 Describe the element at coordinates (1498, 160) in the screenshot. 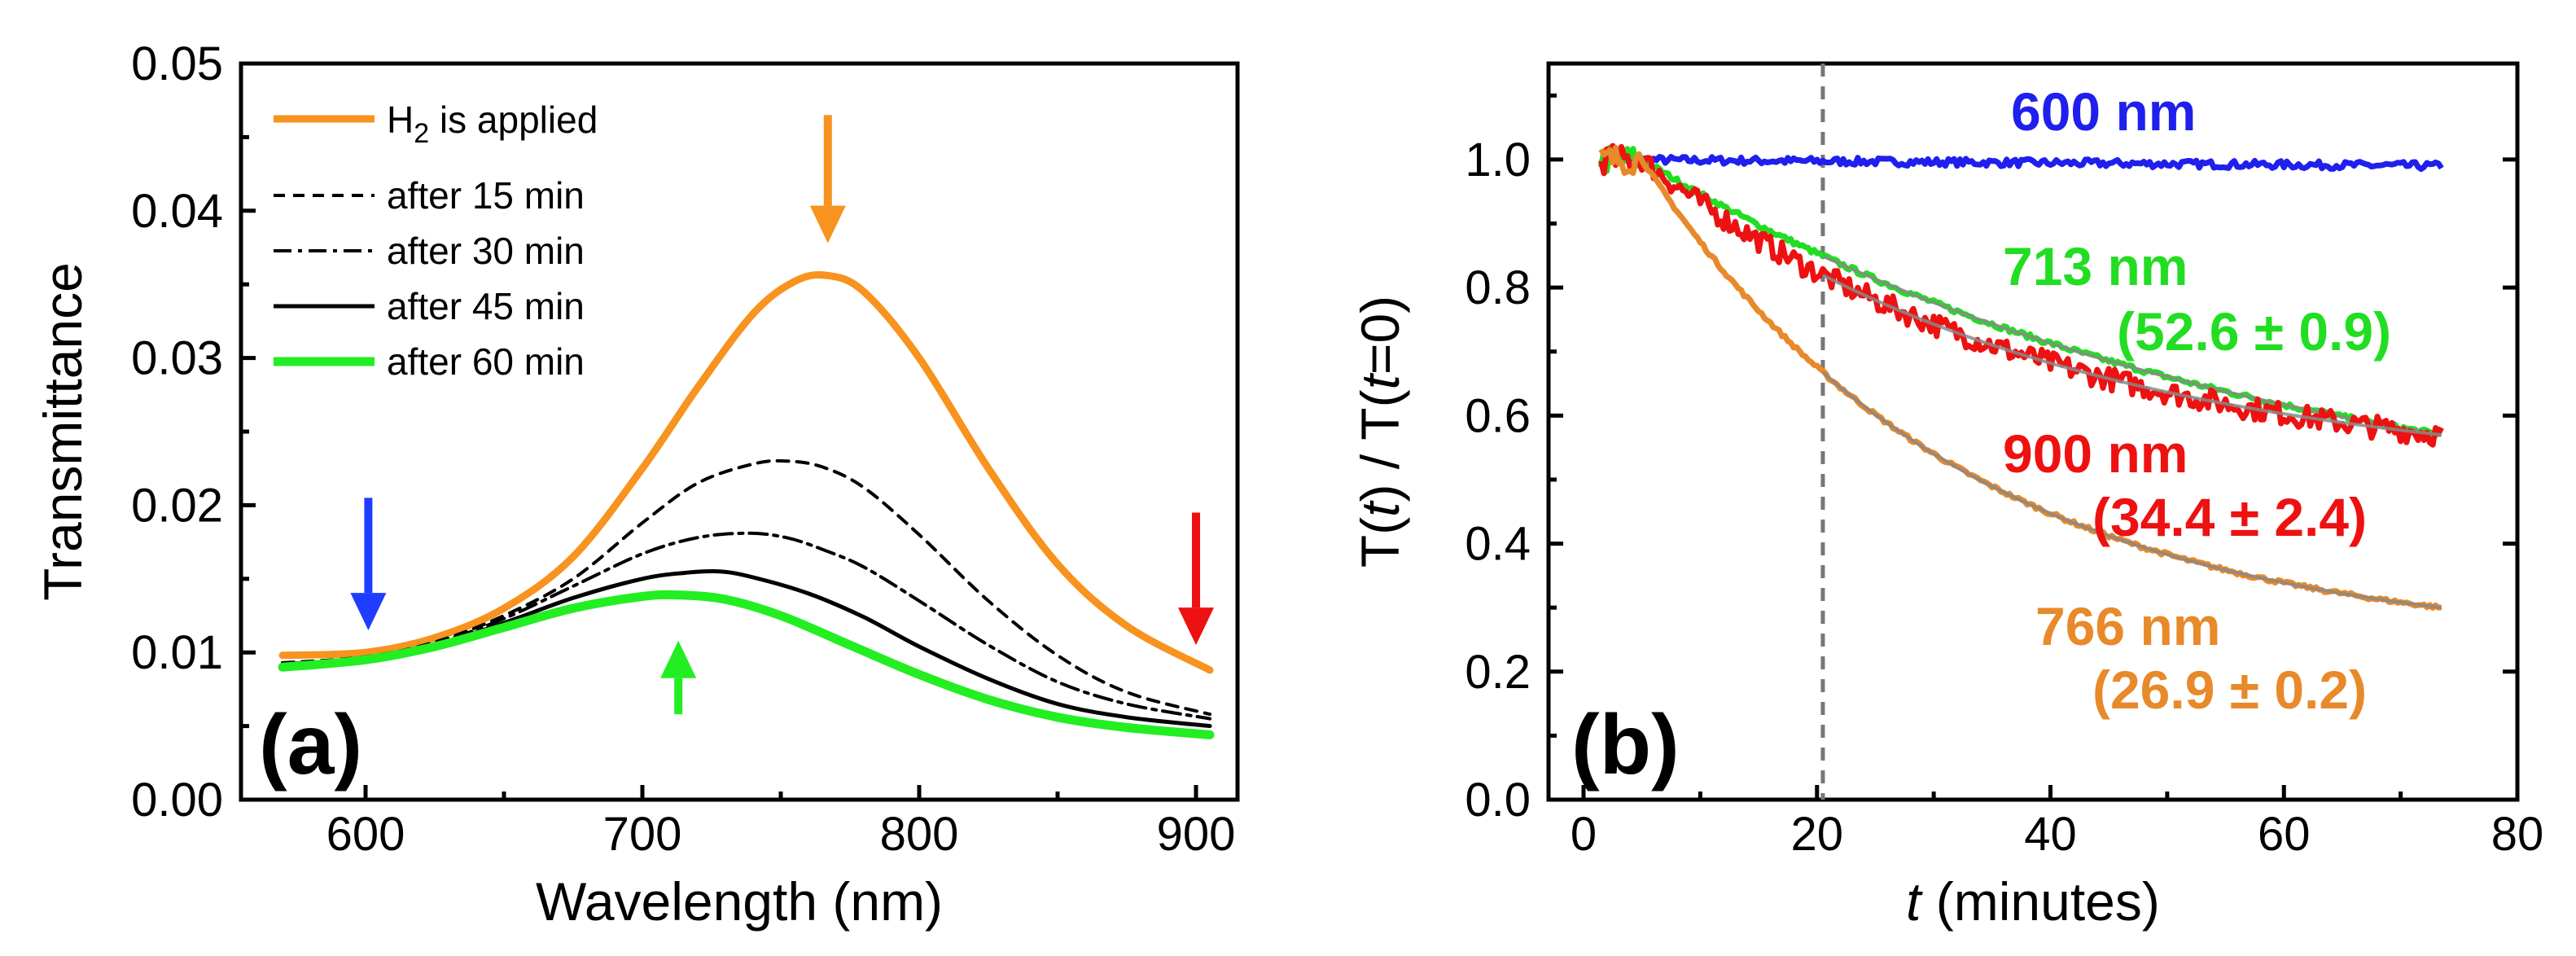

I see `y-tick-label-b-1.0: 1.0` at that location.